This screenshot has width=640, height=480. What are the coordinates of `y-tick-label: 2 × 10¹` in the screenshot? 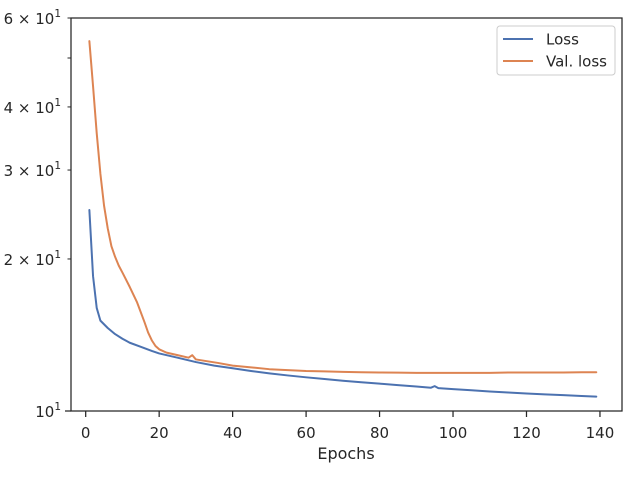 It's located at (32, 259).